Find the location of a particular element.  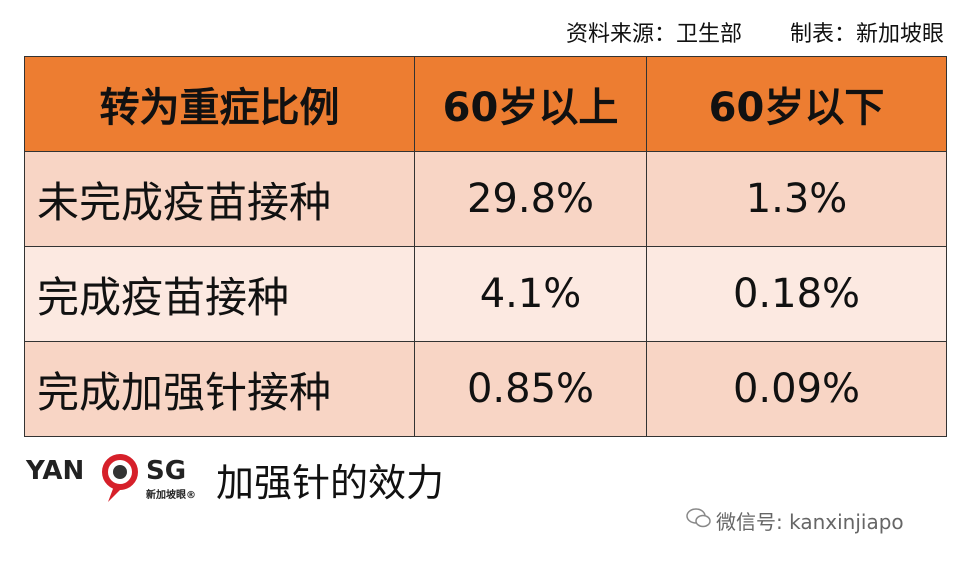

logo-subtext: 新加坡眼® is located at coordinates (171, 495).